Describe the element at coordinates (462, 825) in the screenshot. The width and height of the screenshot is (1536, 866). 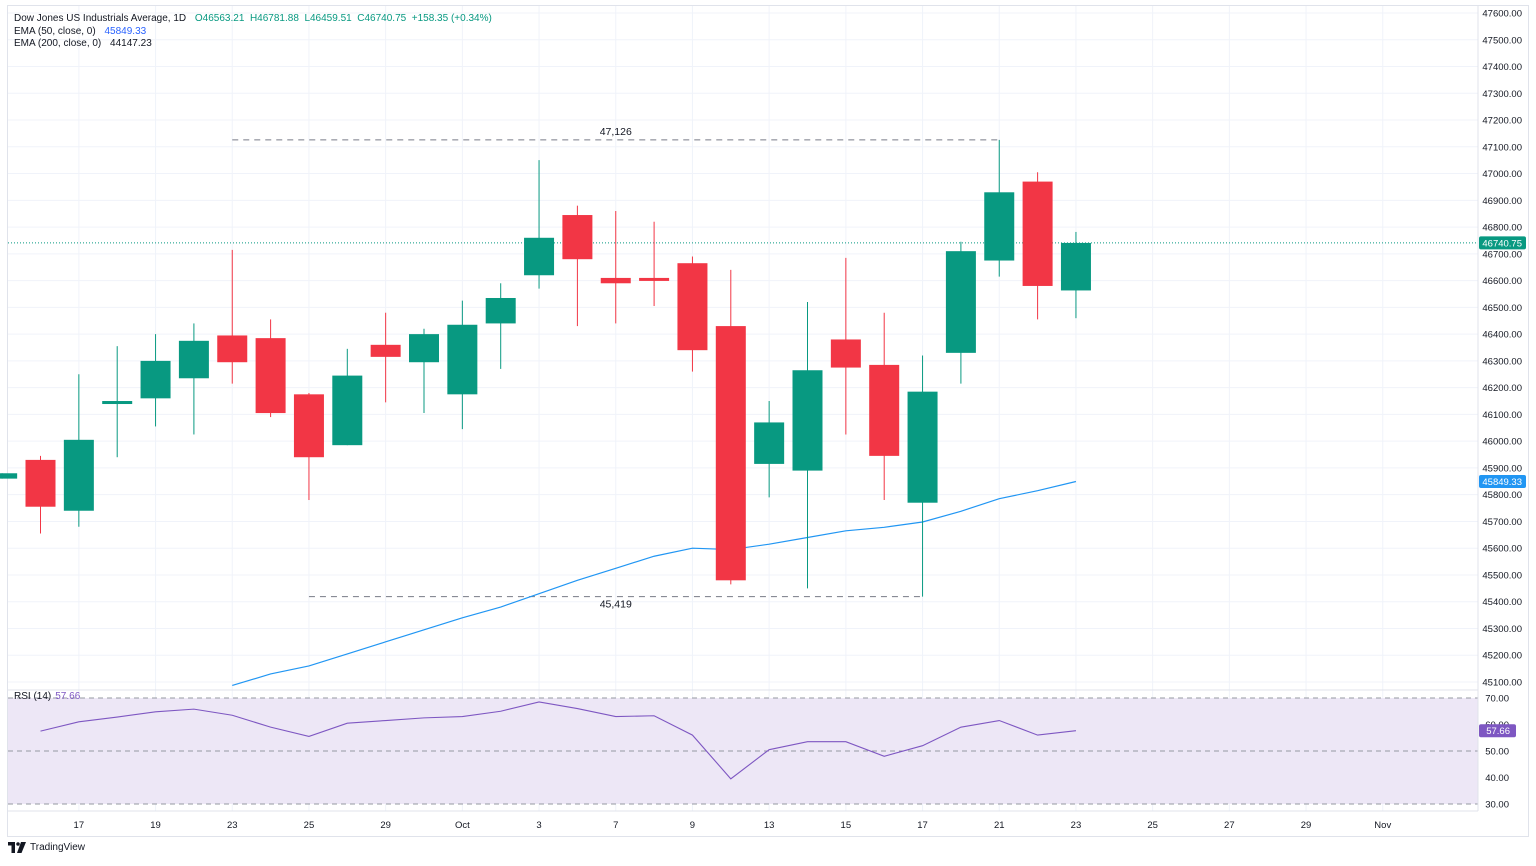
I see `x-tick-label: Oct` at that location.